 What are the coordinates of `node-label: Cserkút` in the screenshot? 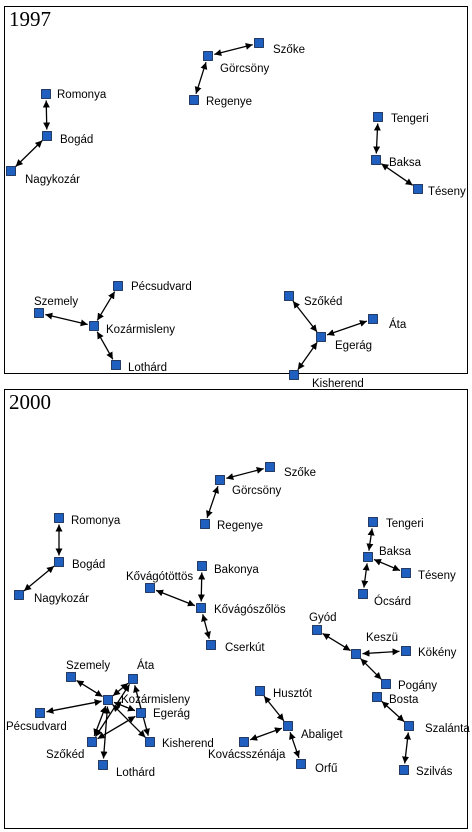 It's located at (245, 648).